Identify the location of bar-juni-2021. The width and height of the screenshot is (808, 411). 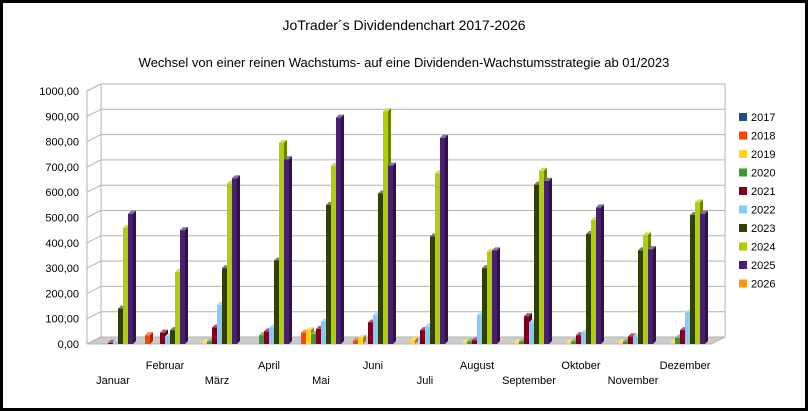
(370, 333).